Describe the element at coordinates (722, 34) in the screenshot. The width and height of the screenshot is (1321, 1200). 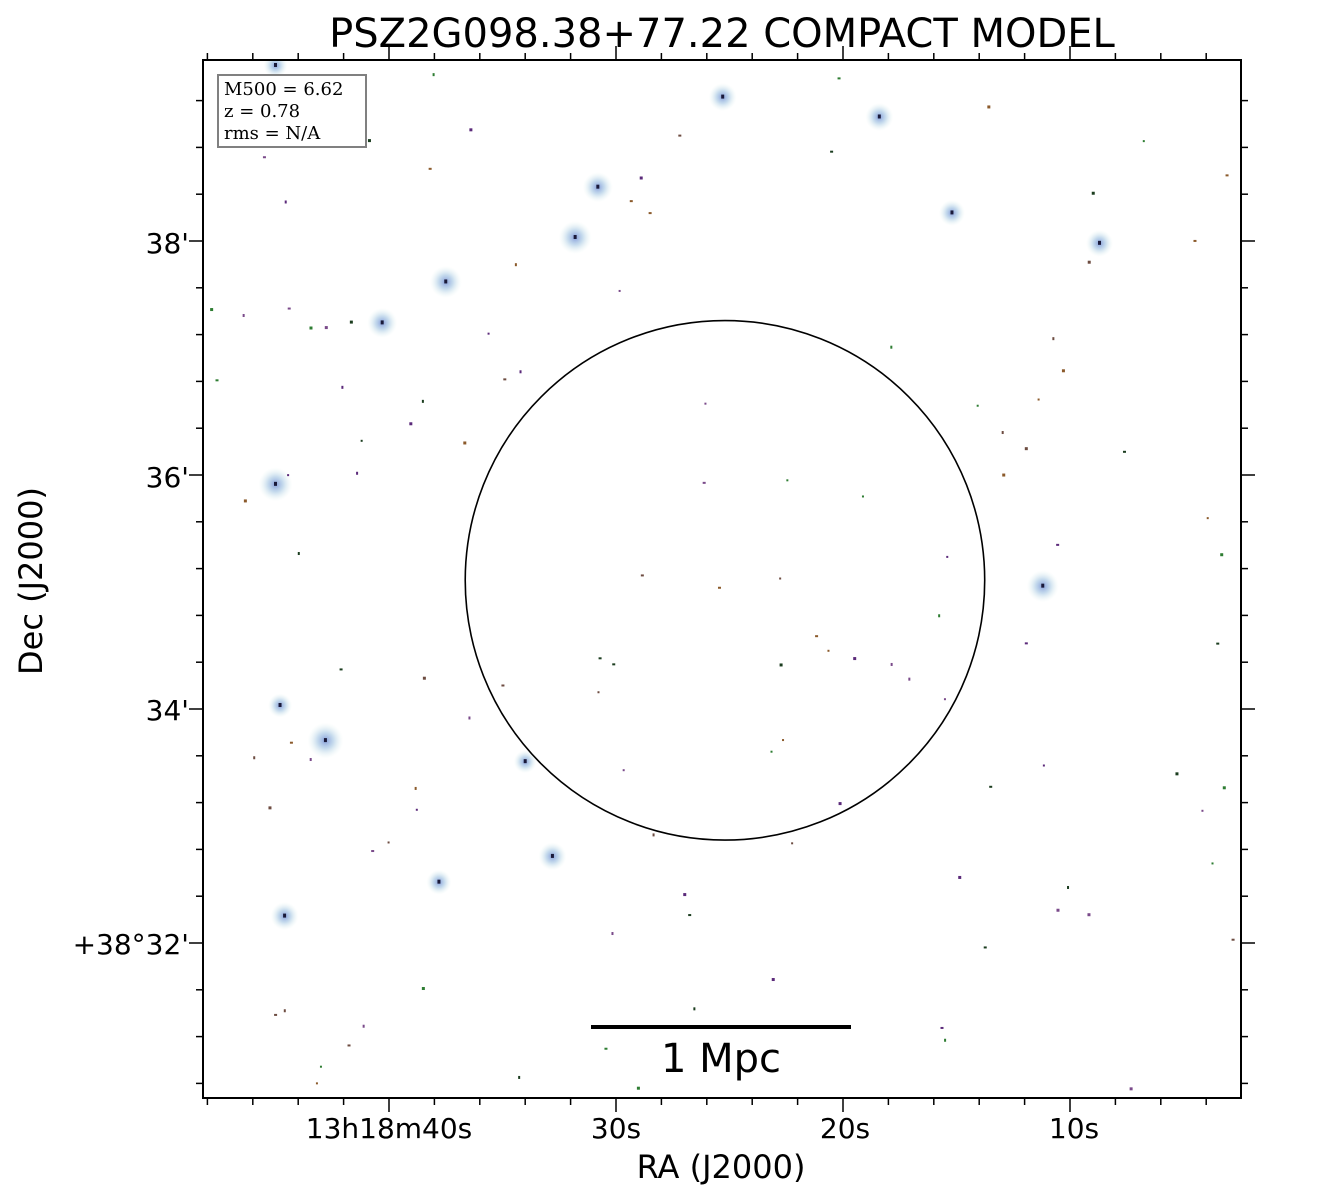
I see `chart-title: PSZ2G098.38+77.22 COMPACT MODEL` at that location.